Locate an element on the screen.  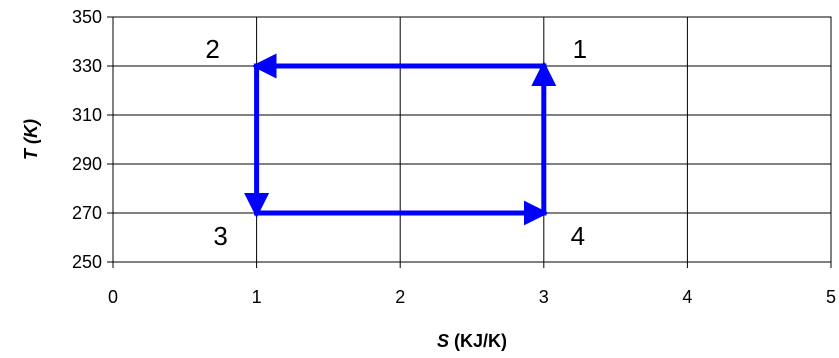
y-tick-label: 350 is located at coordinates (87, 17).